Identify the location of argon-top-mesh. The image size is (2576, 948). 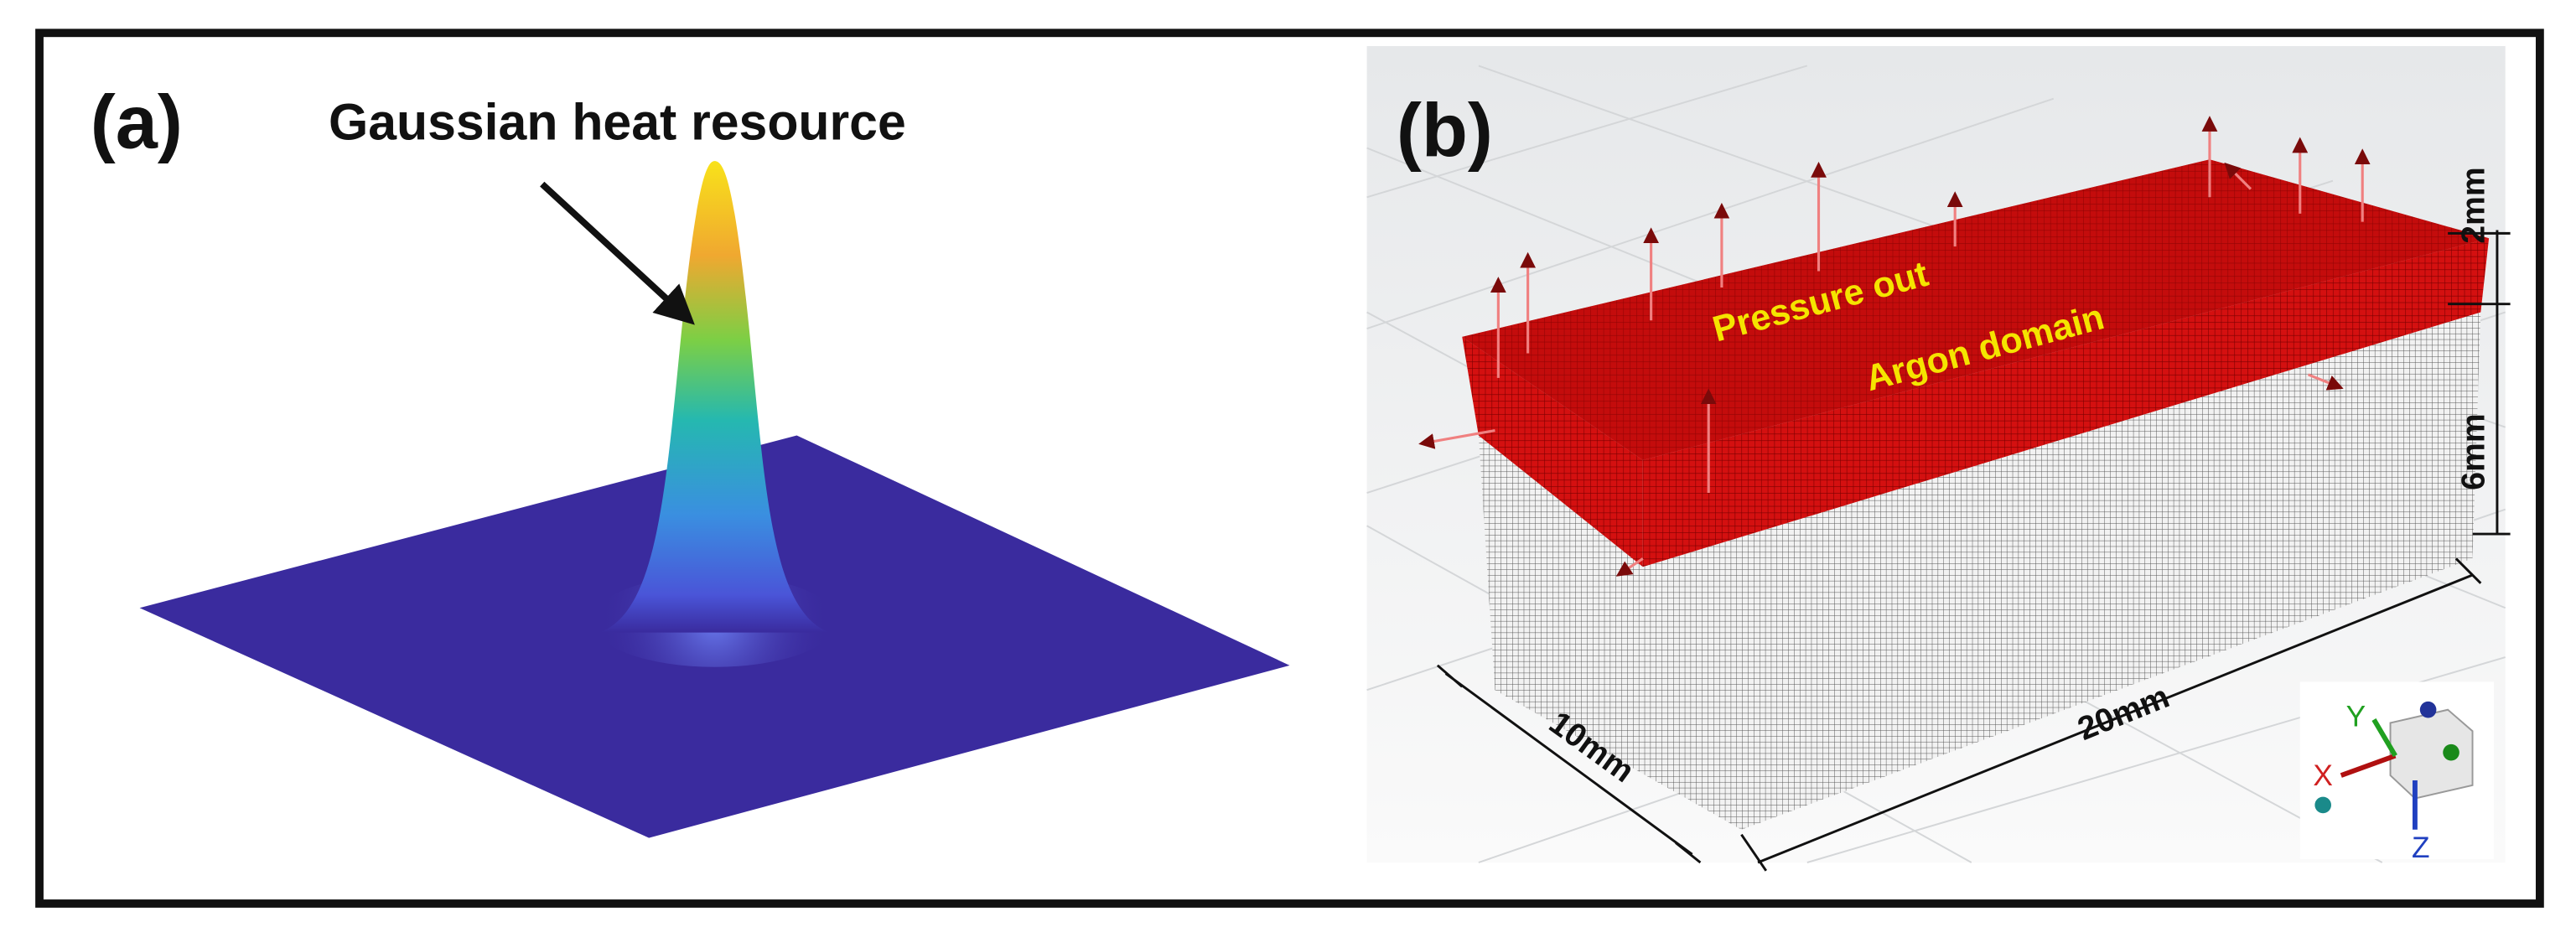
(1976, 309).